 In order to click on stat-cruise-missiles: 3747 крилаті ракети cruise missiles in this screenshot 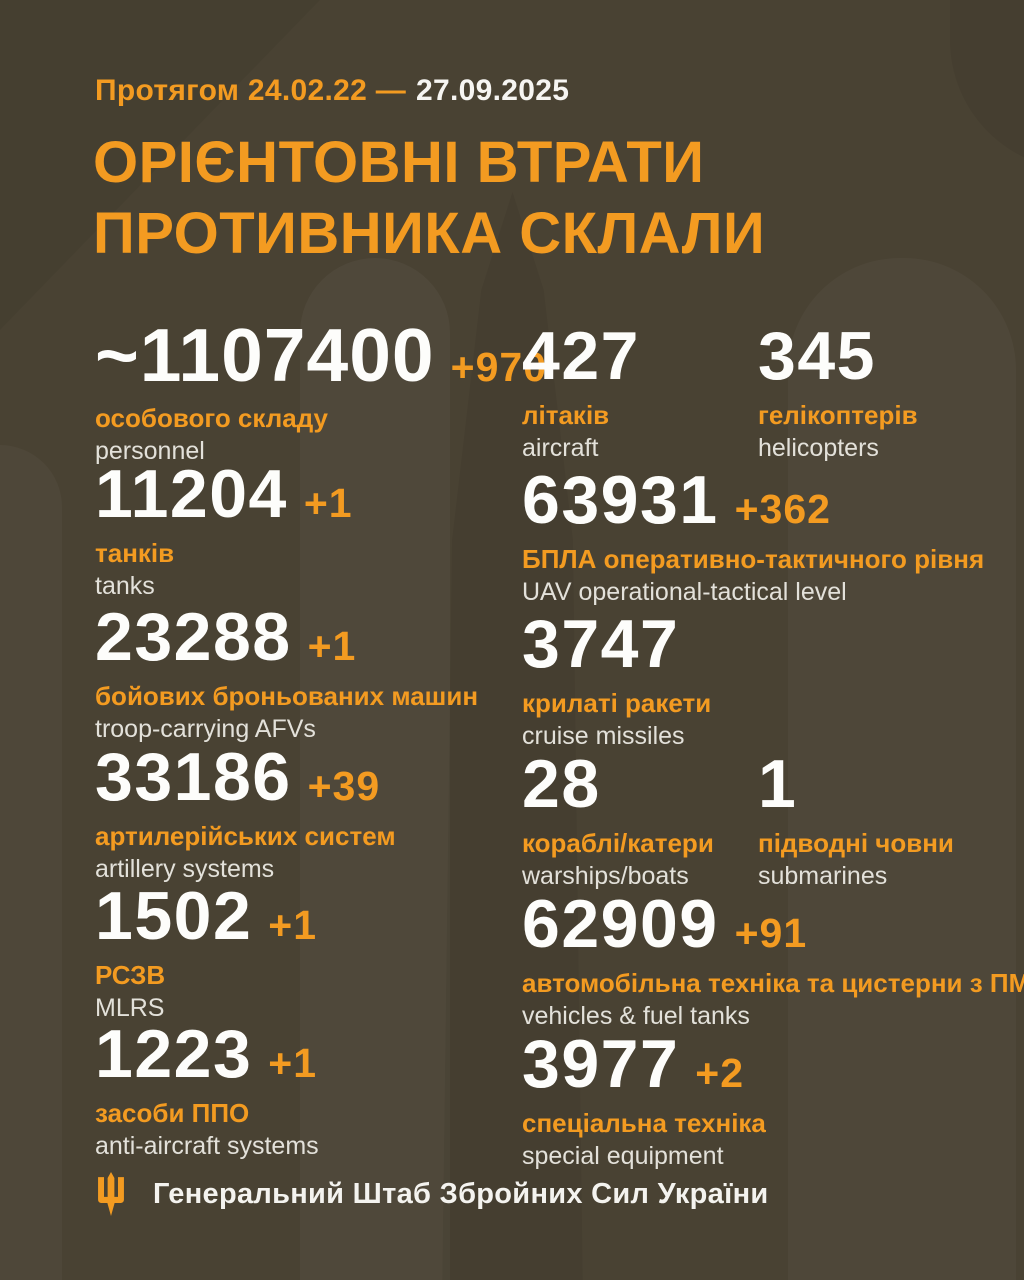, I will do `click(616, 680)`.